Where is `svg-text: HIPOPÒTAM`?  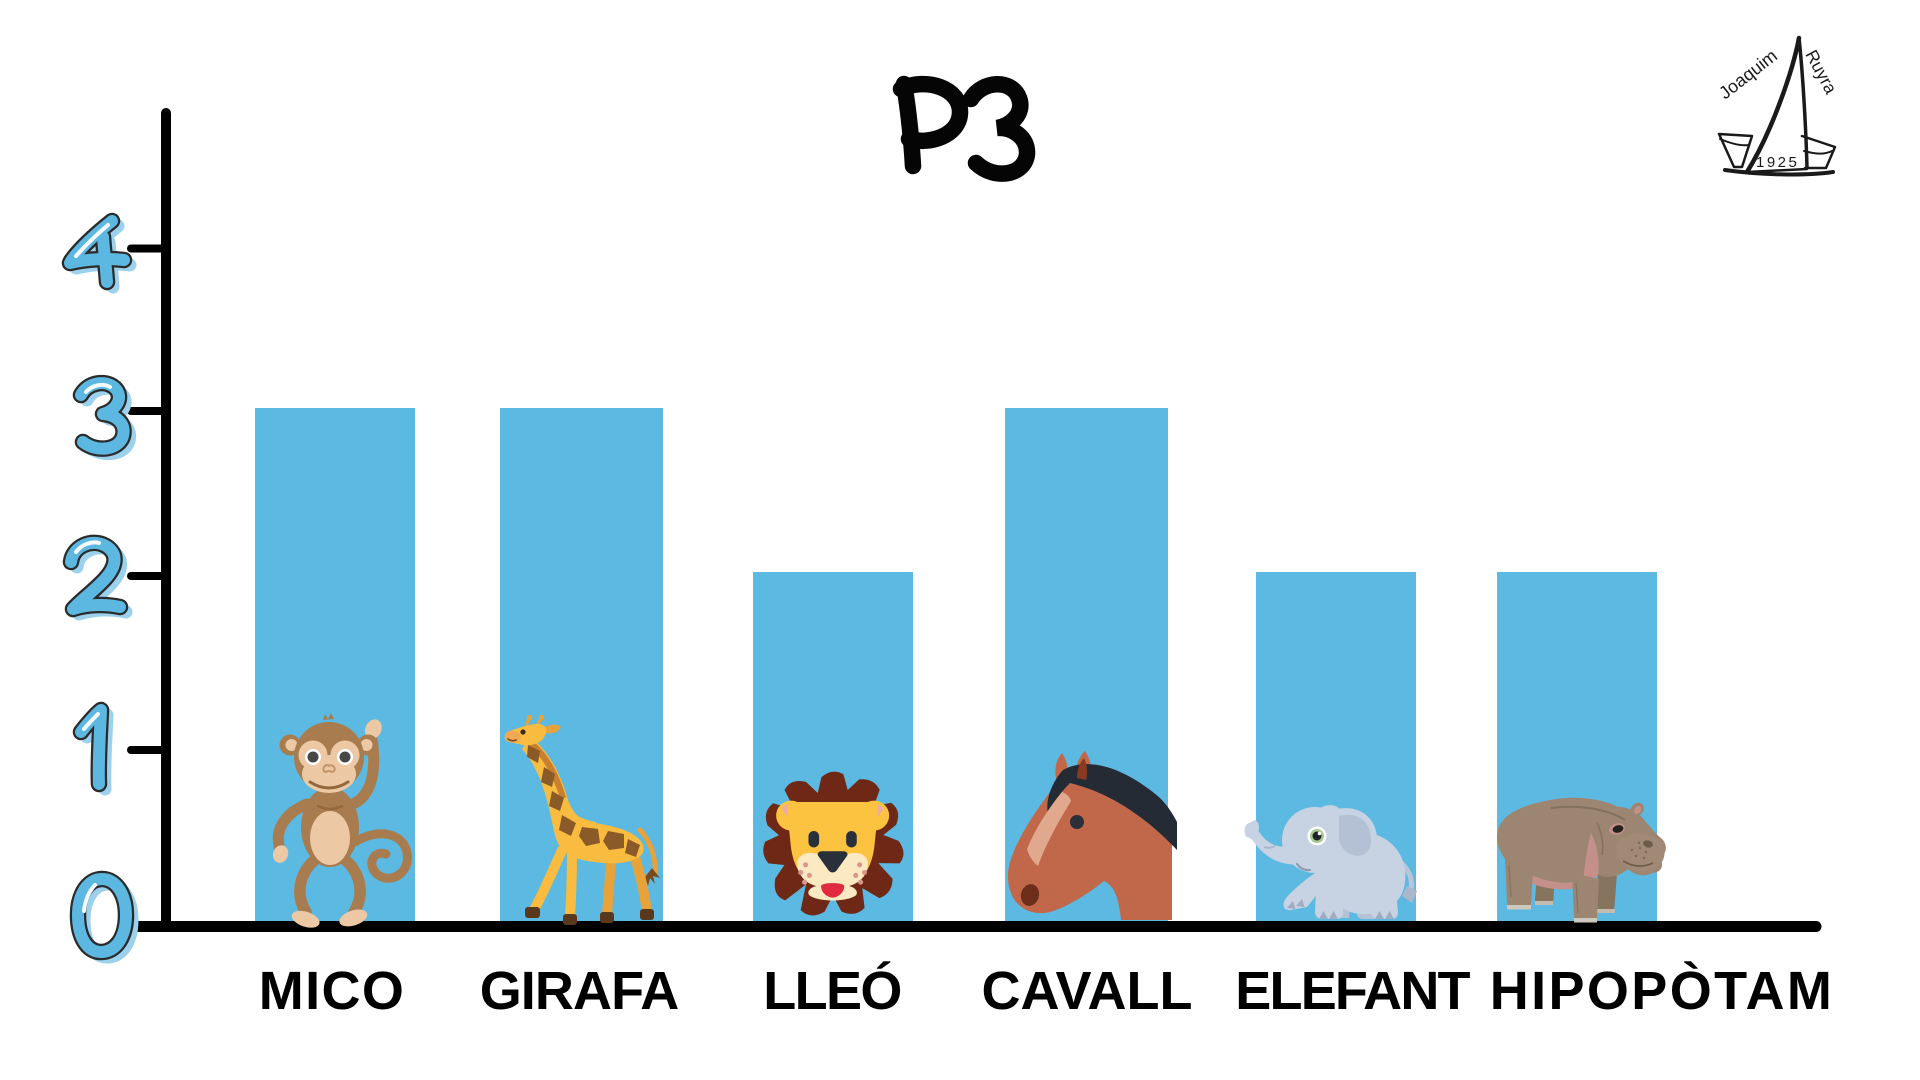 svg-text: HIPOPÒTAM is located at coordinates (1662, 991).